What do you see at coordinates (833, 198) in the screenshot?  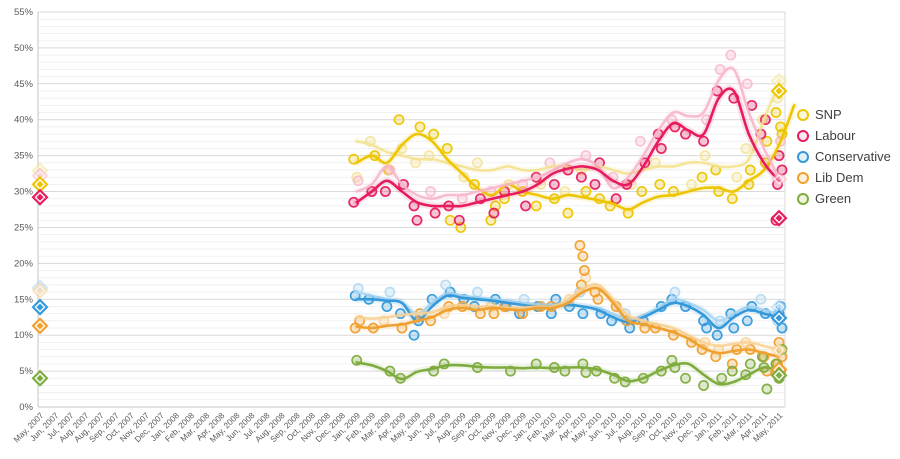 I see `legend-label-green: Green` at bounding box center [833, 198].